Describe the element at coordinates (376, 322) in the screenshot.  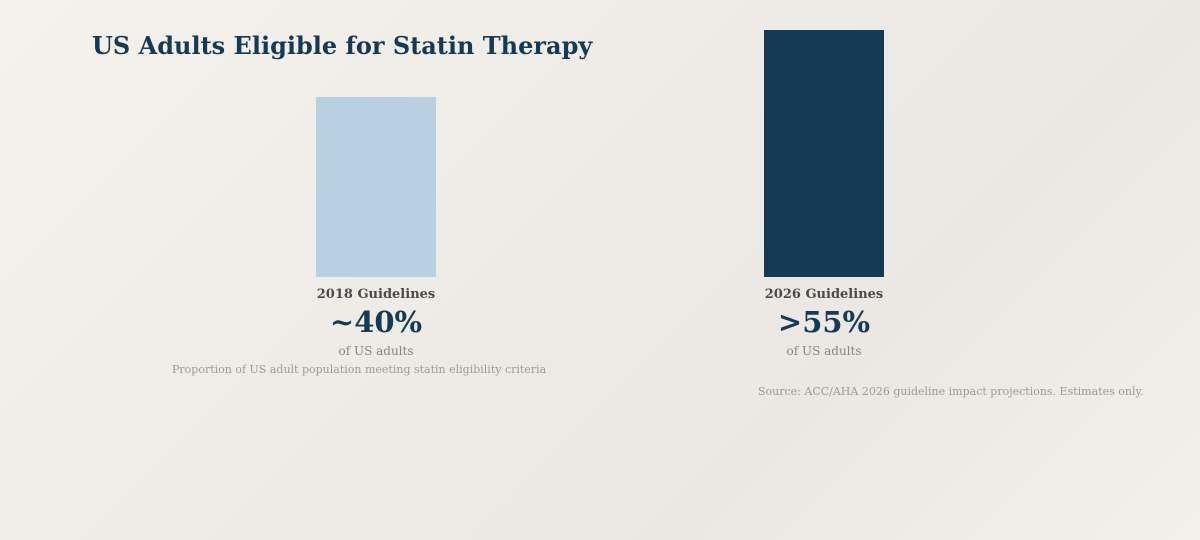
I see `value-label-2018: ~40%` at that location.